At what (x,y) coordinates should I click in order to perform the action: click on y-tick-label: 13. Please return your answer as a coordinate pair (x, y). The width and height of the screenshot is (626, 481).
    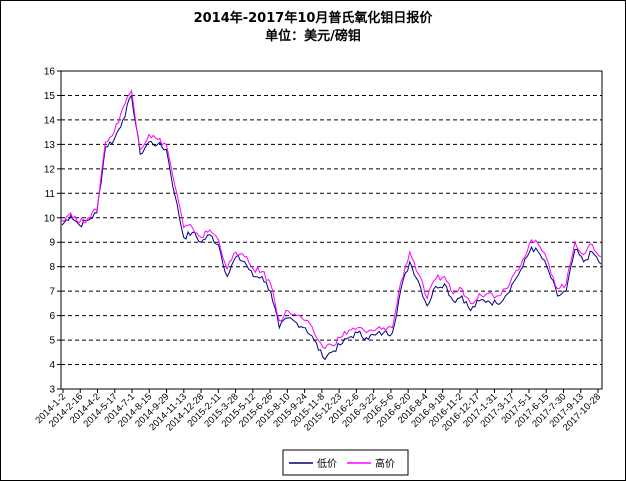
    Looking at the image, I should click on (50, 145).